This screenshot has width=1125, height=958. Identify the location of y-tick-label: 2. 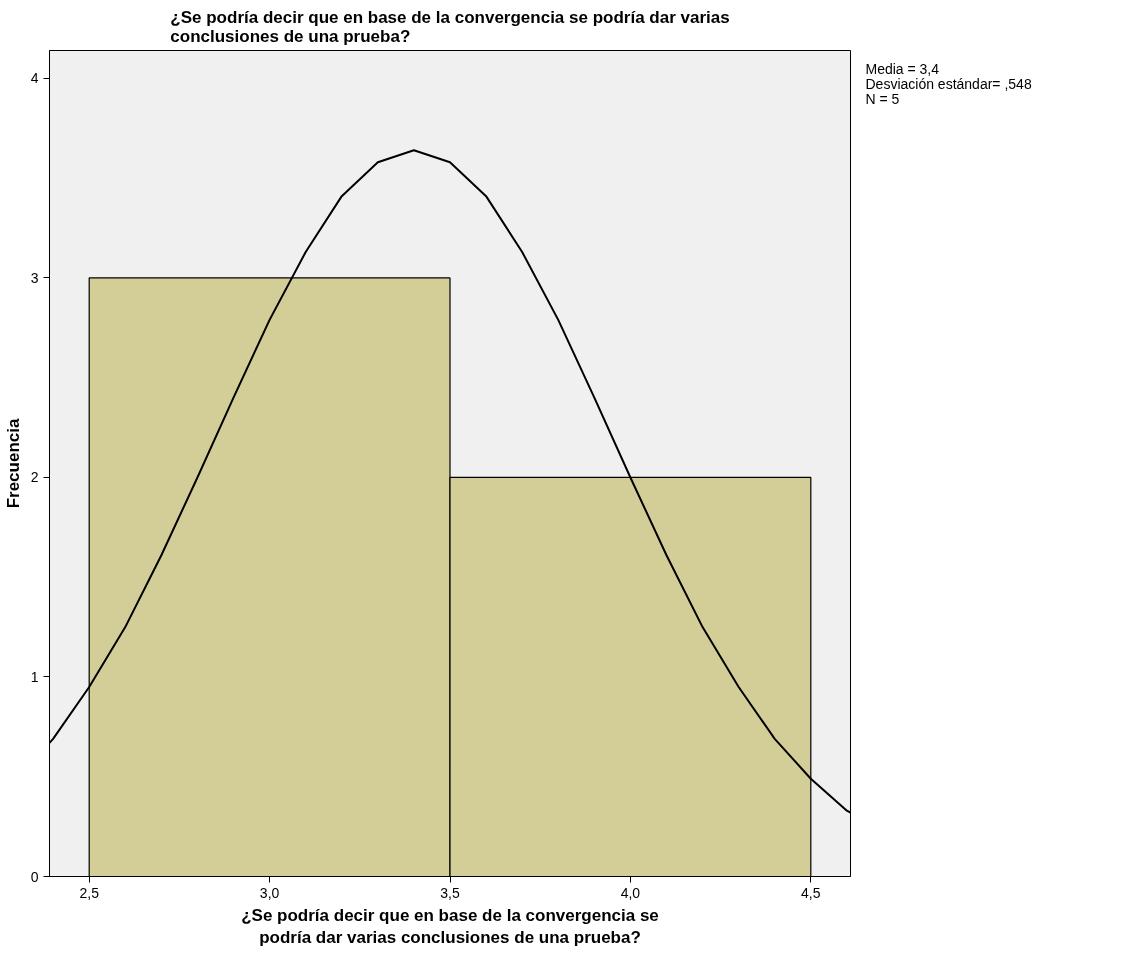
(34, 477).